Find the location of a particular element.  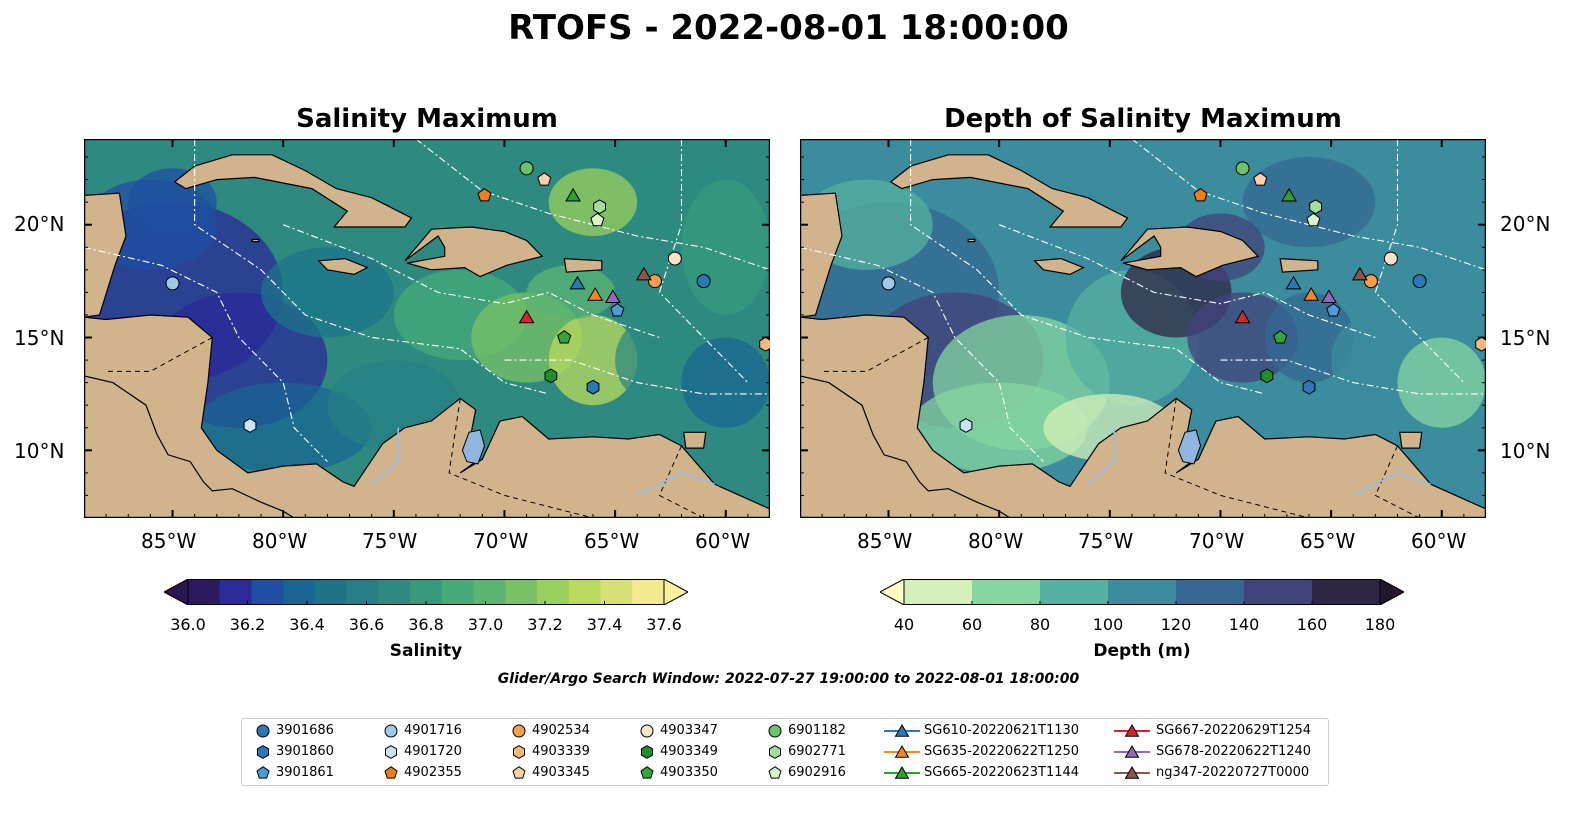

lake-maracaibo is located at coordinates (1189, 447).